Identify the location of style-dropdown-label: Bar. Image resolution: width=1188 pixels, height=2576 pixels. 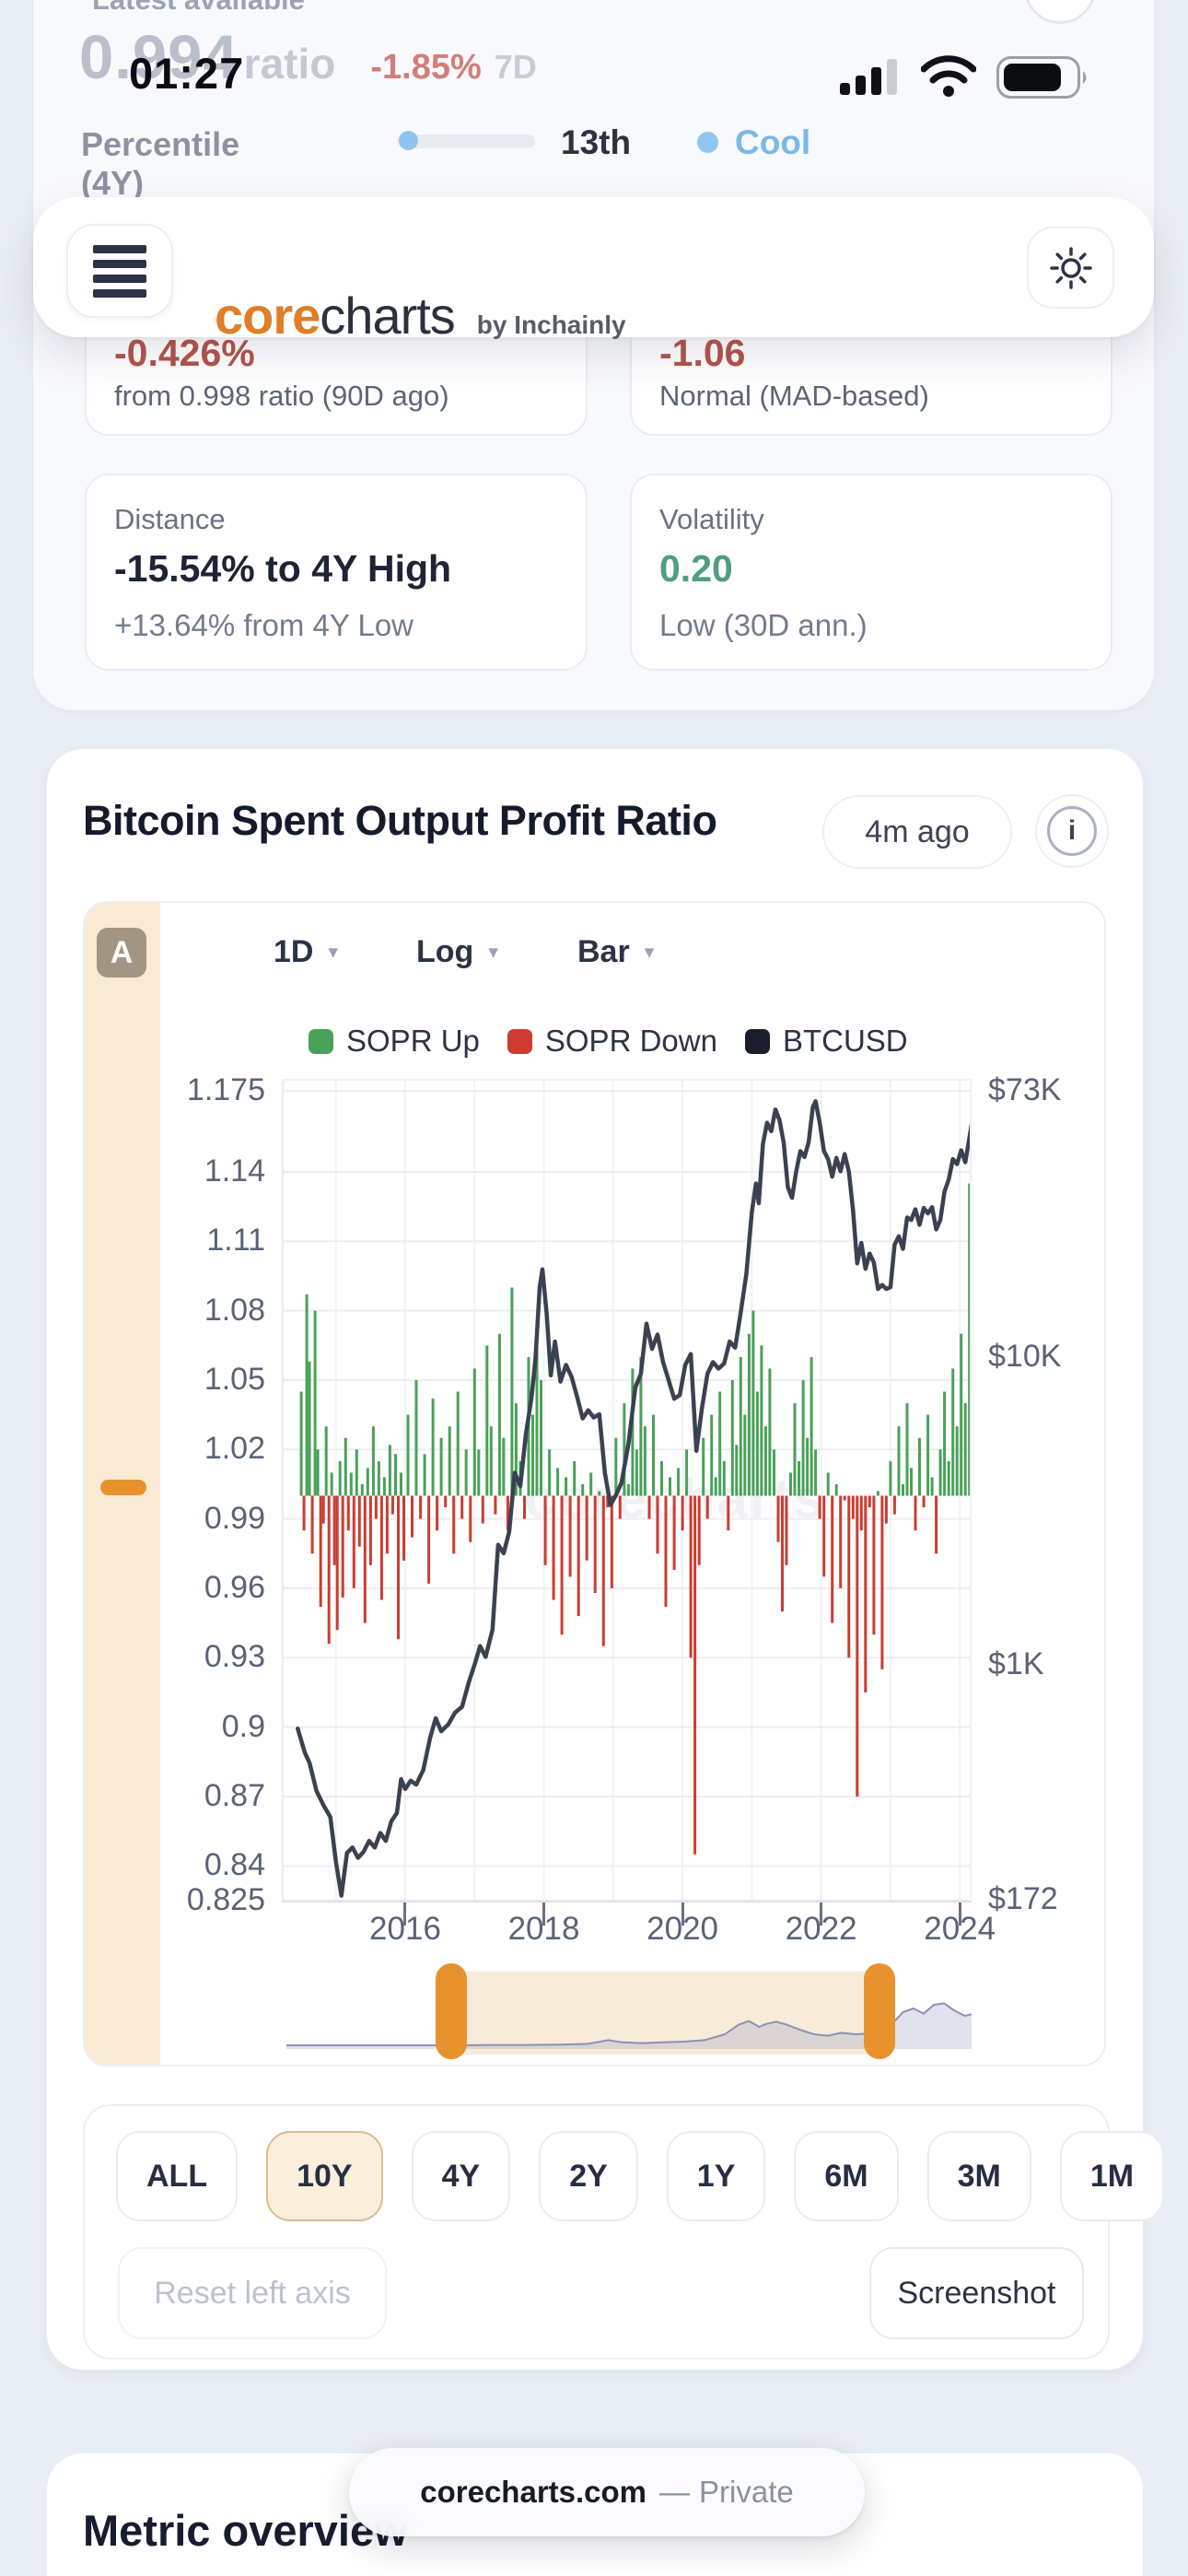
(603, 951).